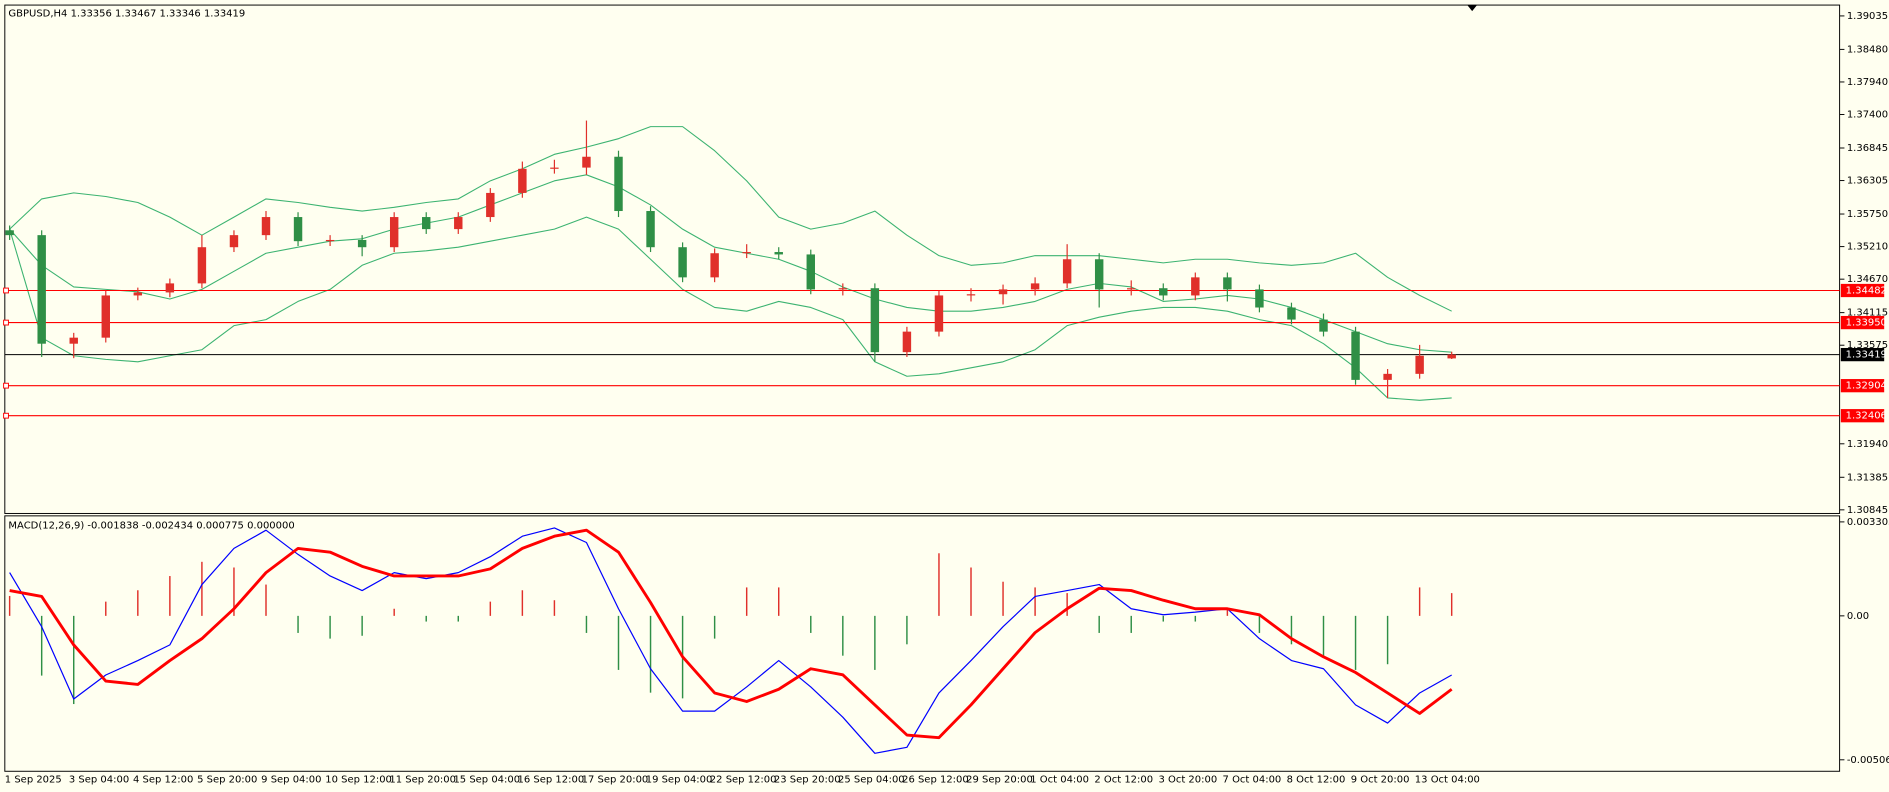  Describe the element at coordinates (1380, 780) in the screenshot. I see `x-tick-label: 9 Oct 20:00` at that location.